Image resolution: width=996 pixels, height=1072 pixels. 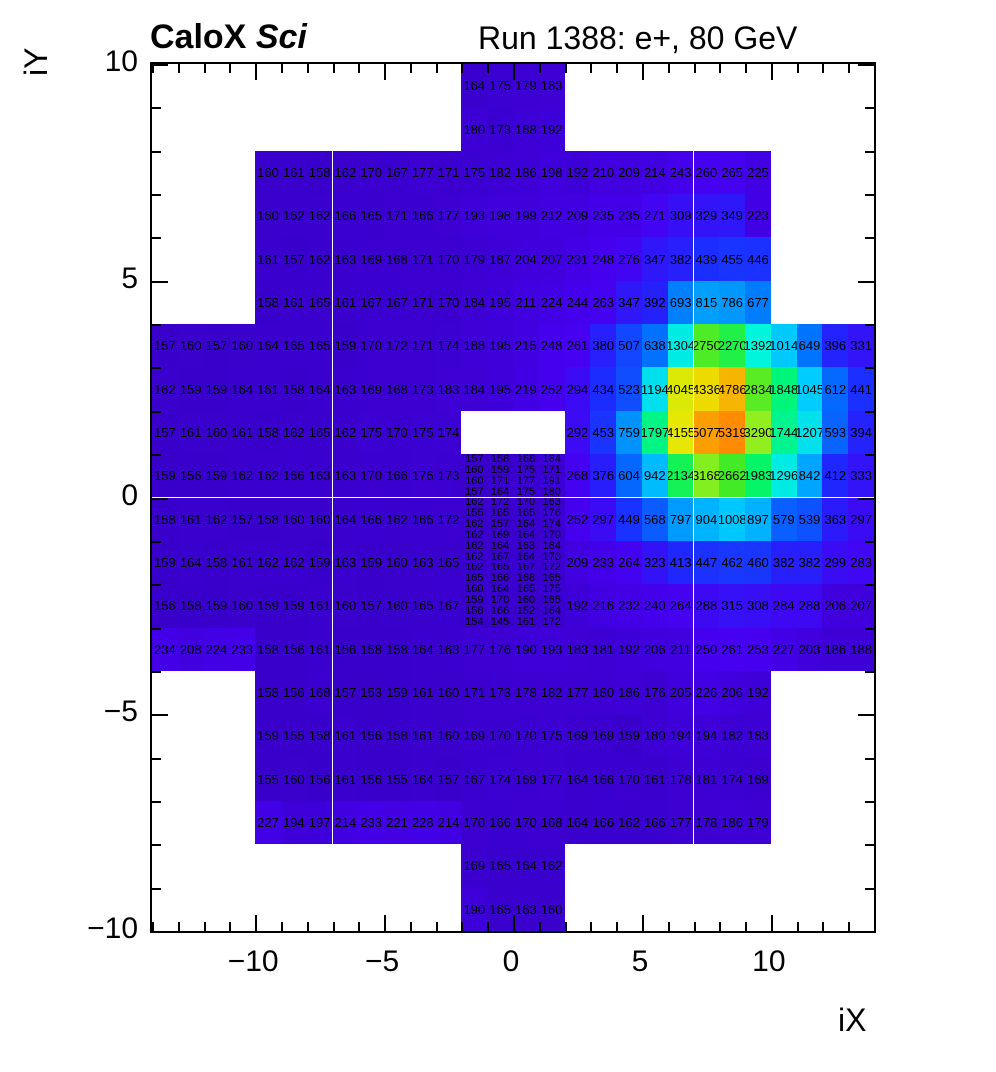 What do you see at coordinates (706, 606) in the screenshot?
I see `heatmap-cell-value: 288` at bounding box center [706, 606].